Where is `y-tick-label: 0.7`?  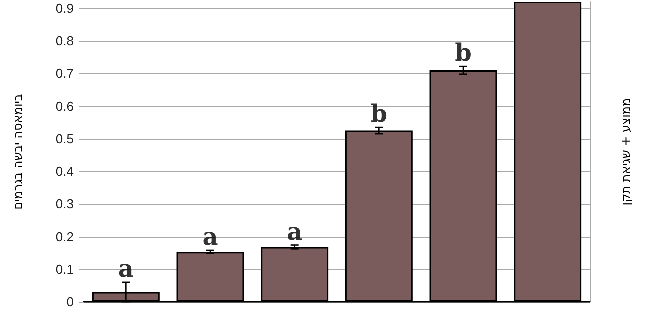 y-tick-label: 0.7 is located at coordinates (65, 74).